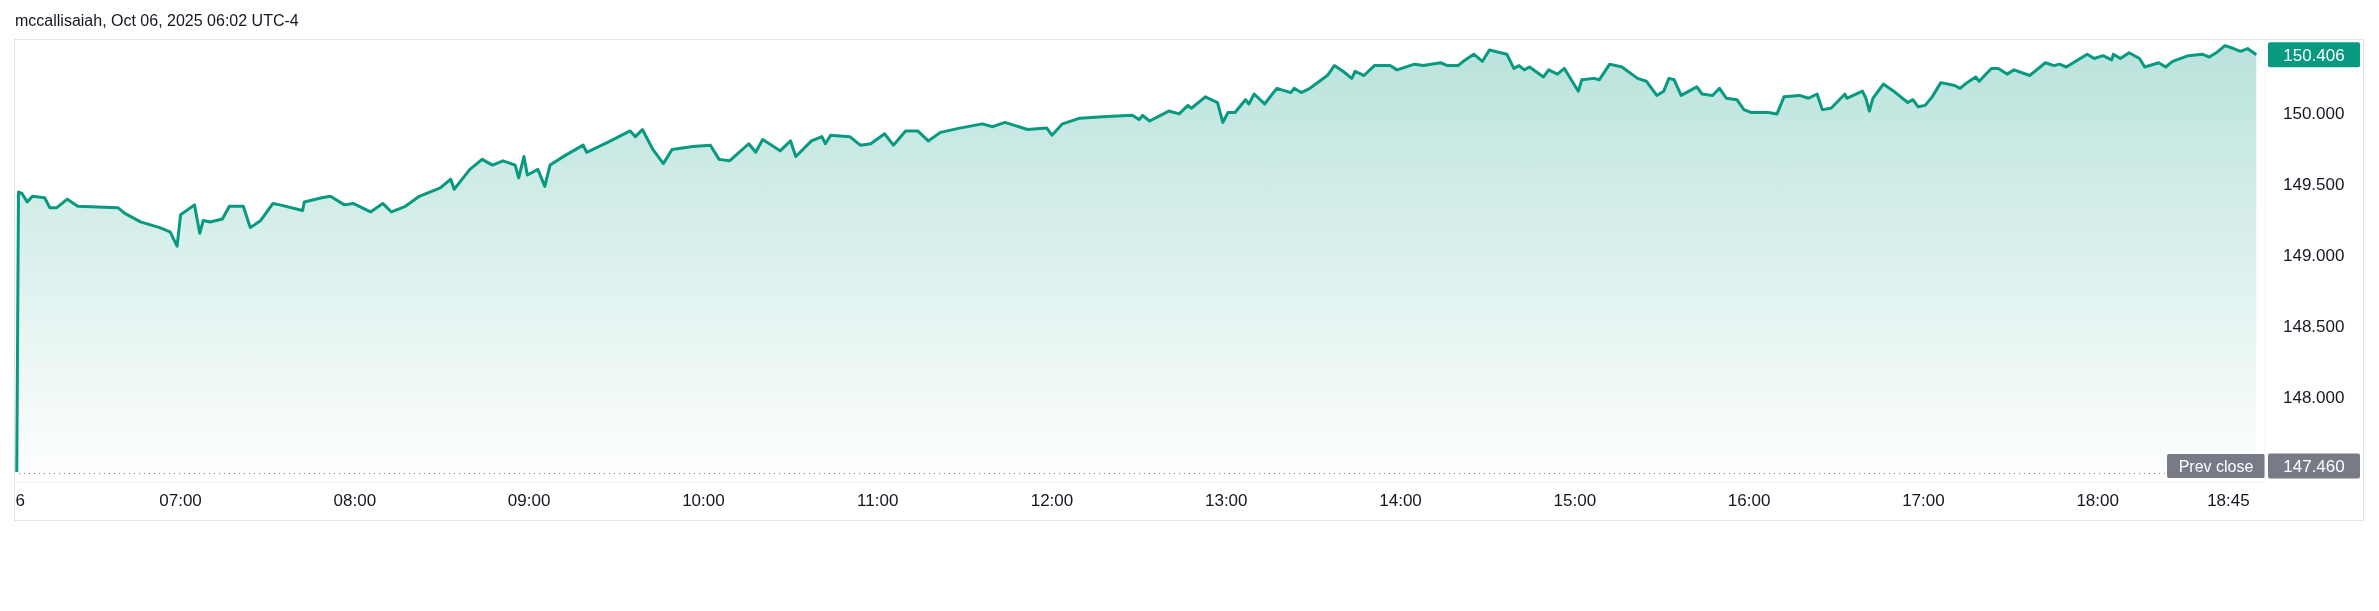 The height and width of the screenshot is (611, 2379). What do you see at coordinates (180, 501) in the screenshot?
I see `x-tick-label: 07:00` at bounding box center [180, 501].